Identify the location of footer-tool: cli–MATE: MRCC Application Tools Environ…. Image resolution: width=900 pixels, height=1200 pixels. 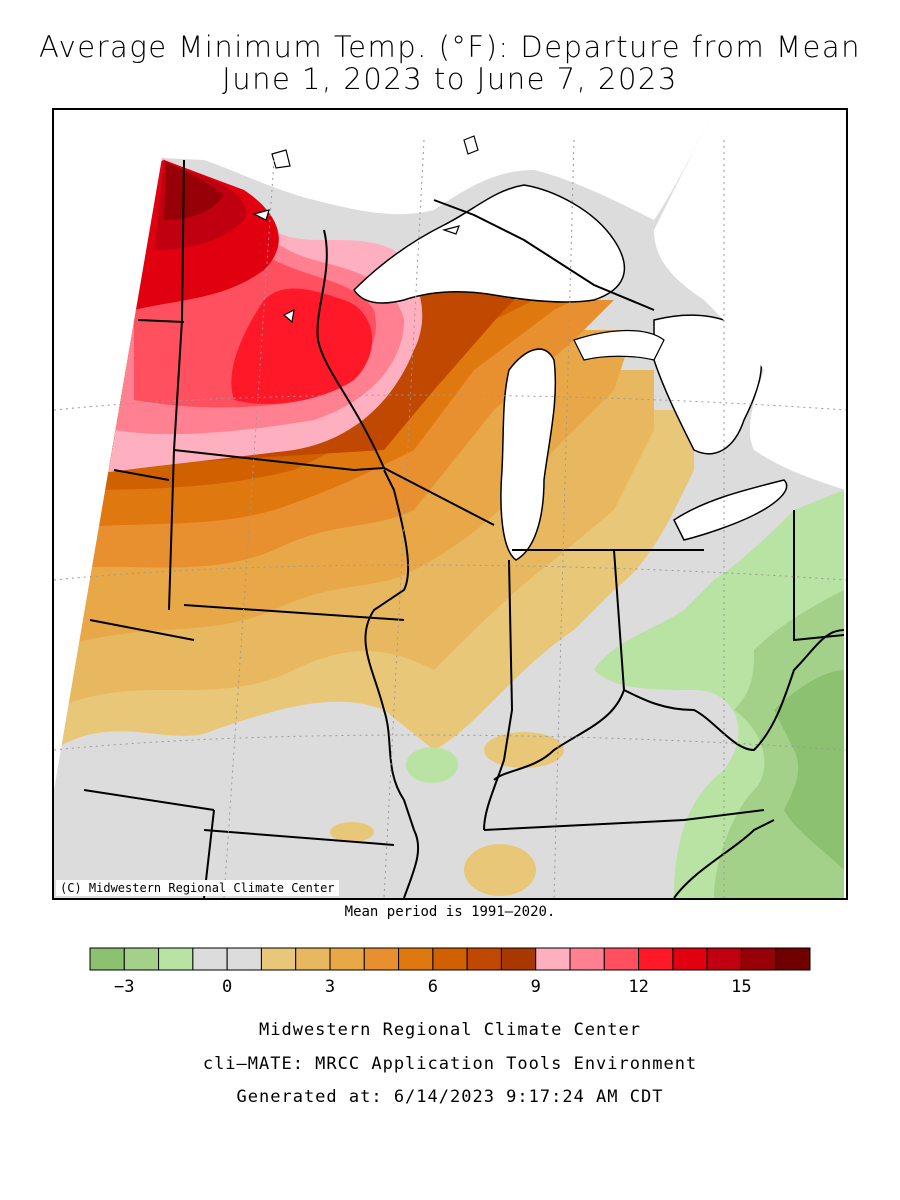
(450, 1064).